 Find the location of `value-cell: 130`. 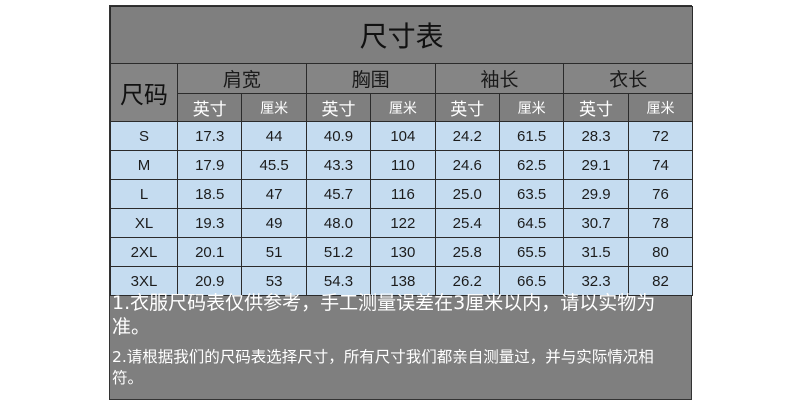

value-cell: 130 is located at coordinates (403, 252).